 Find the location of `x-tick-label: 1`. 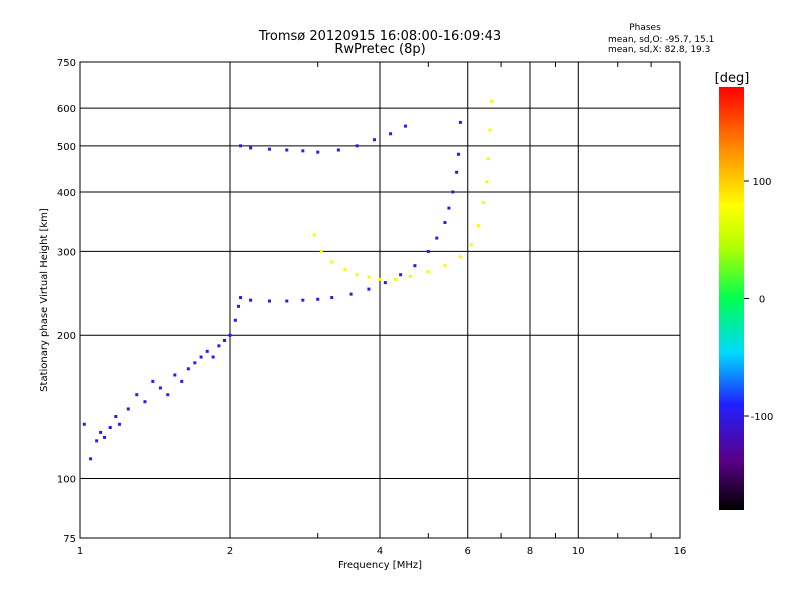

x-tick-label: 1 is located at coordinates (80, 551).